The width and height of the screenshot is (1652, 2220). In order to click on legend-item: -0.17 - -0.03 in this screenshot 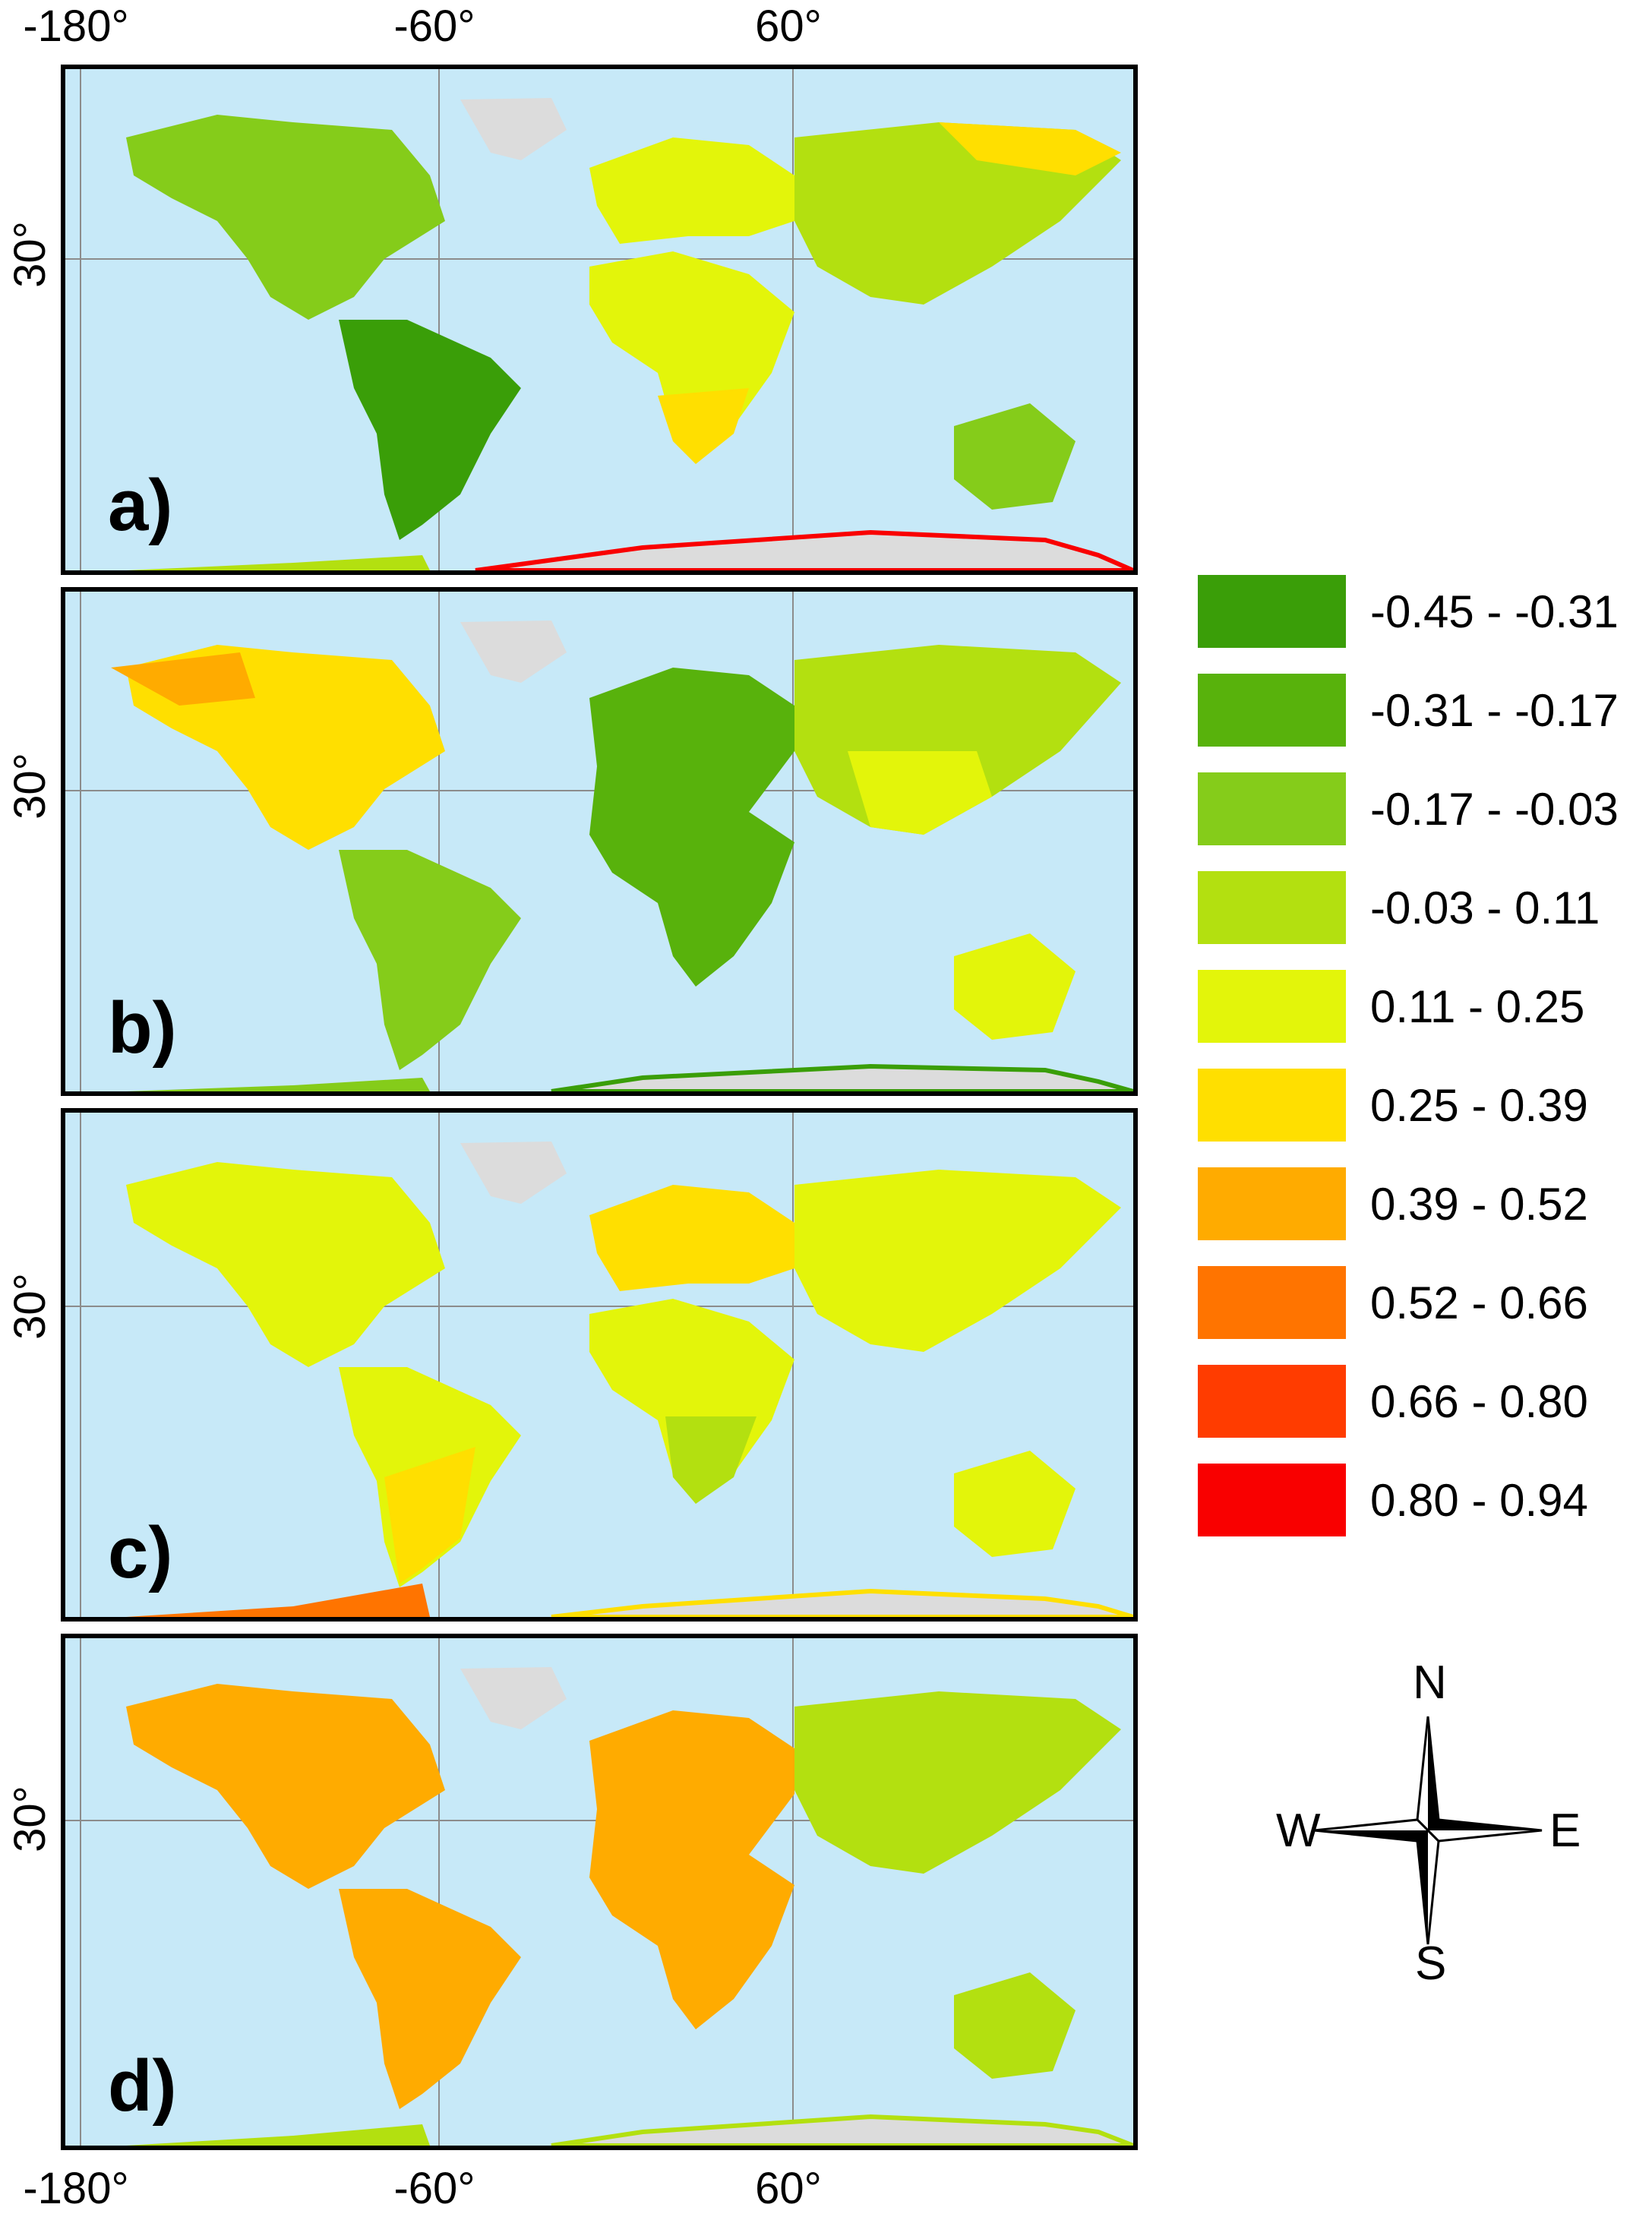, I will do `click(1408, 809)`.